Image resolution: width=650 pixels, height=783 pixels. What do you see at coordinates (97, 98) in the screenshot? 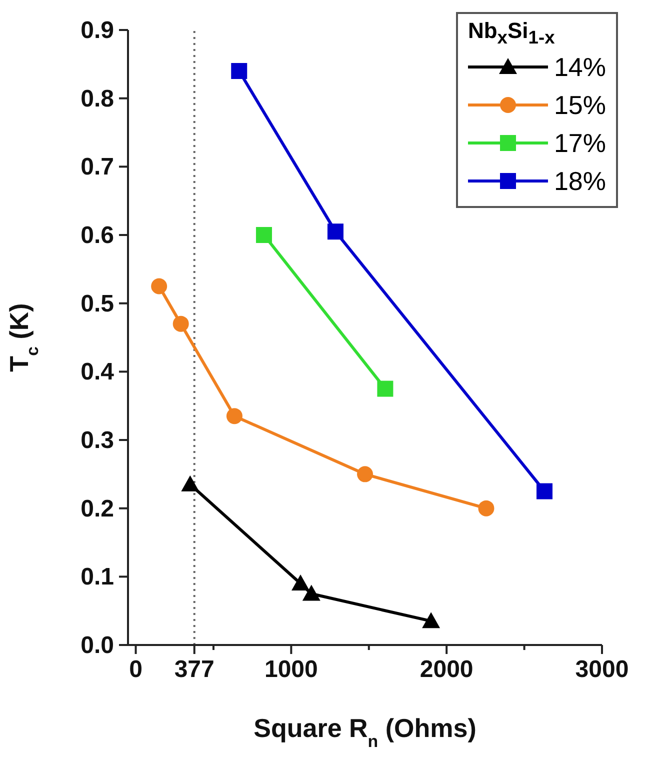
I see `y-tick-label: 0.8` at bounding box center [97, 98].